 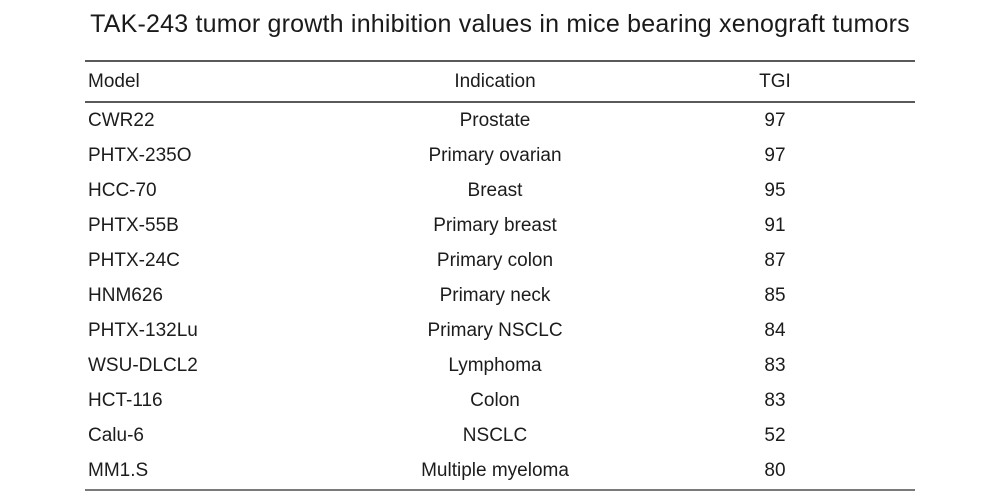 I want to click on indication-cell: Primary breast, so click(x=495, y=225).